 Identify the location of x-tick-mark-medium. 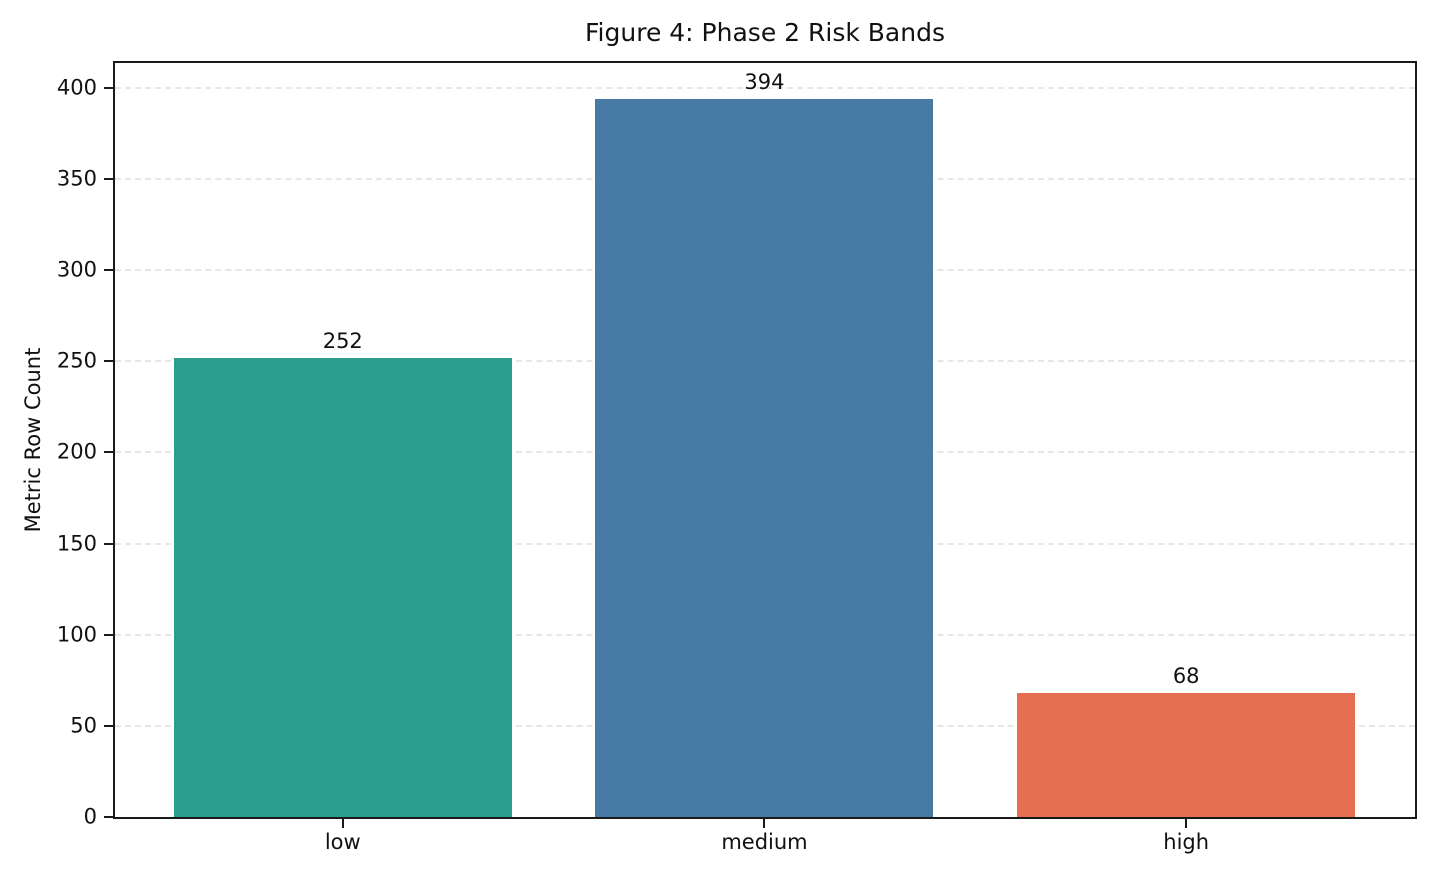
(764, 823).